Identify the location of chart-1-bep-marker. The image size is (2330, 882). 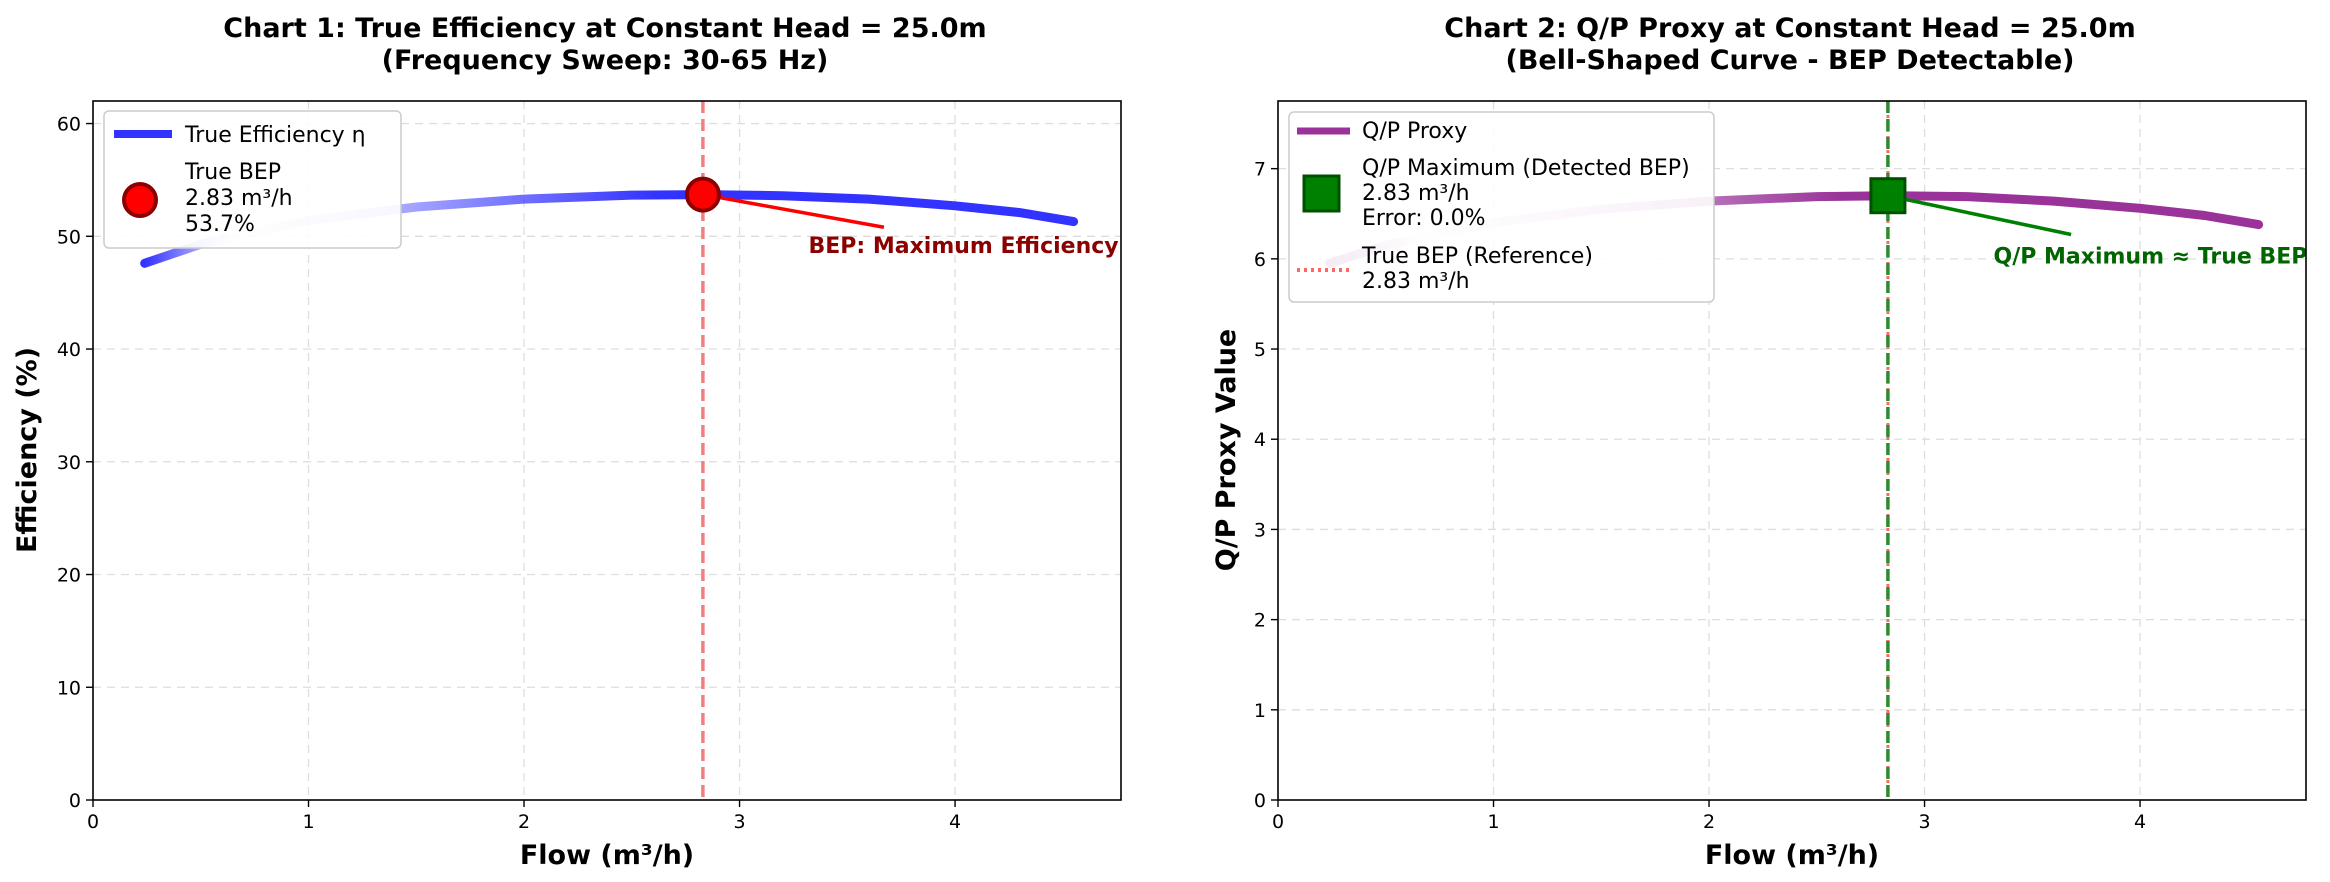
(702, 194).